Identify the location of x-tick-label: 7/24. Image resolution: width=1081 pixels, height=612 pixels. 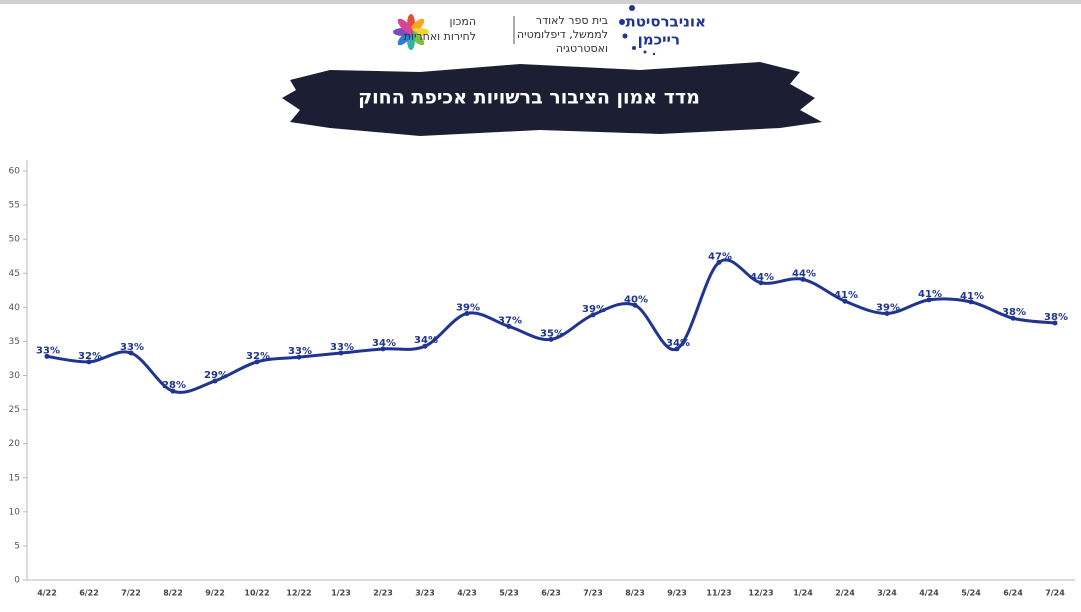
(1055, 593).